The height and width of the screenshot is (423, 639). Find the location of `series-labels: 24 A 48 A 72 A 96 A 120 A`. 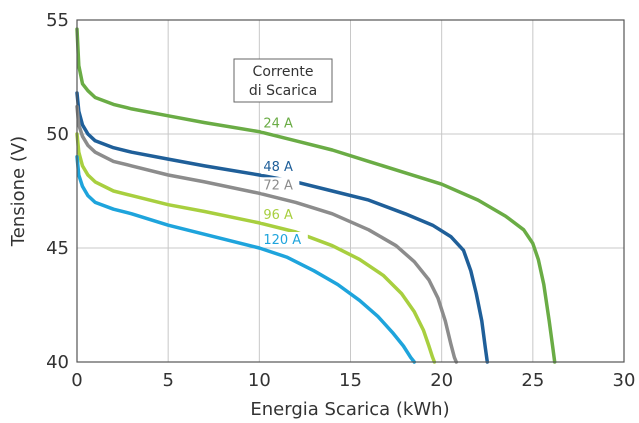

series-labels: 24 A 48 A 72 A 96 A 120 A is located at coordinates (284, 181).